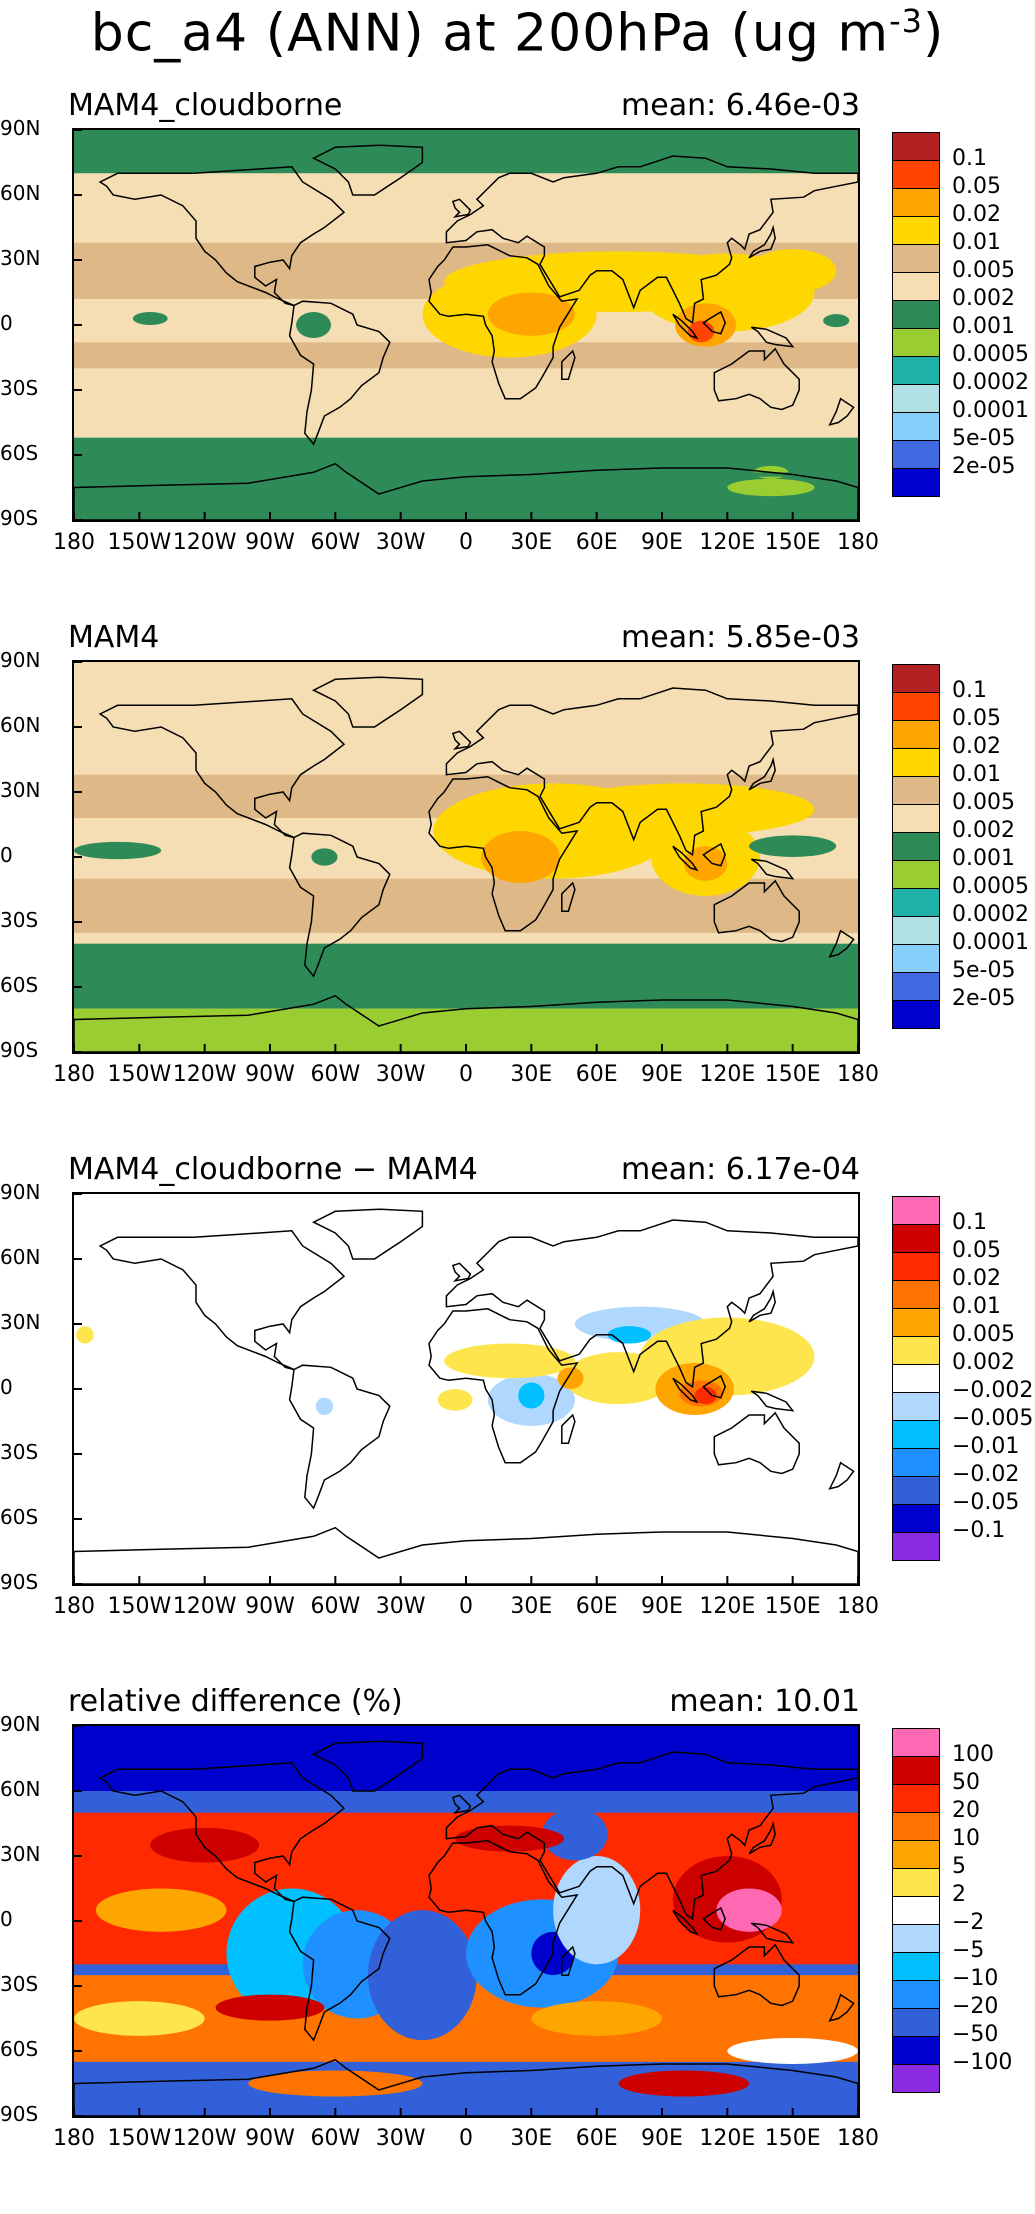  I want to click on map-plot, so click(466, 1389).